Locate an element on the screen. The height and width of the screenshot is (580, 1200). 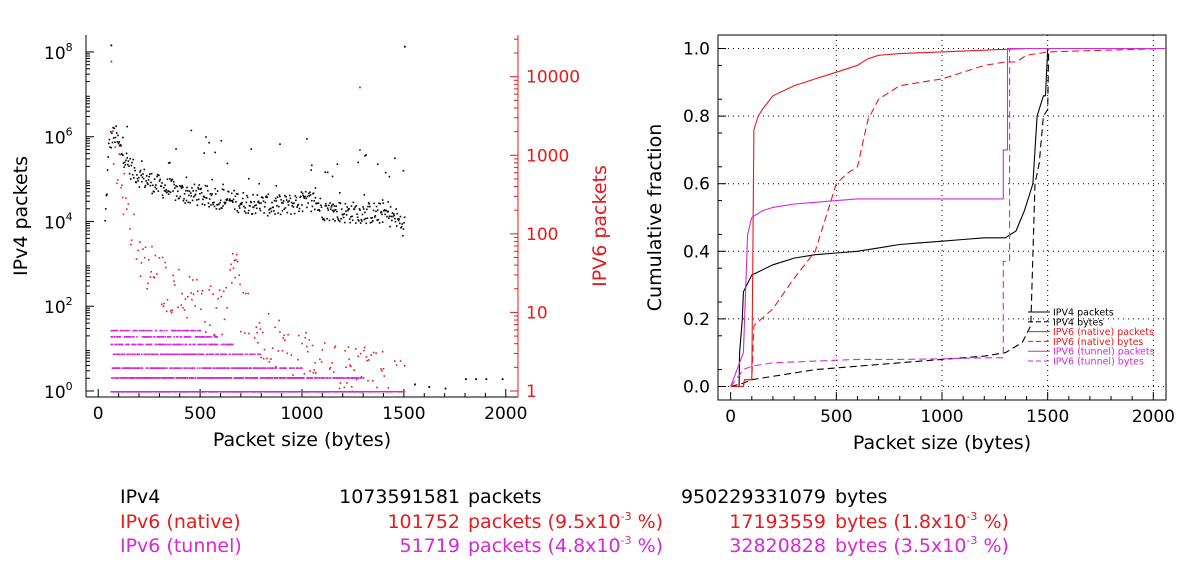
right-y-axis-label: Cumulative fraction is located at coordinates (655, 217).